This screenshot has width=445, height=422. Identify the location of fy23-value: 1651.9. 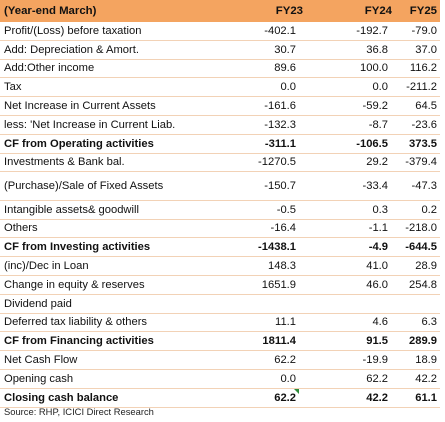
(278, 284).